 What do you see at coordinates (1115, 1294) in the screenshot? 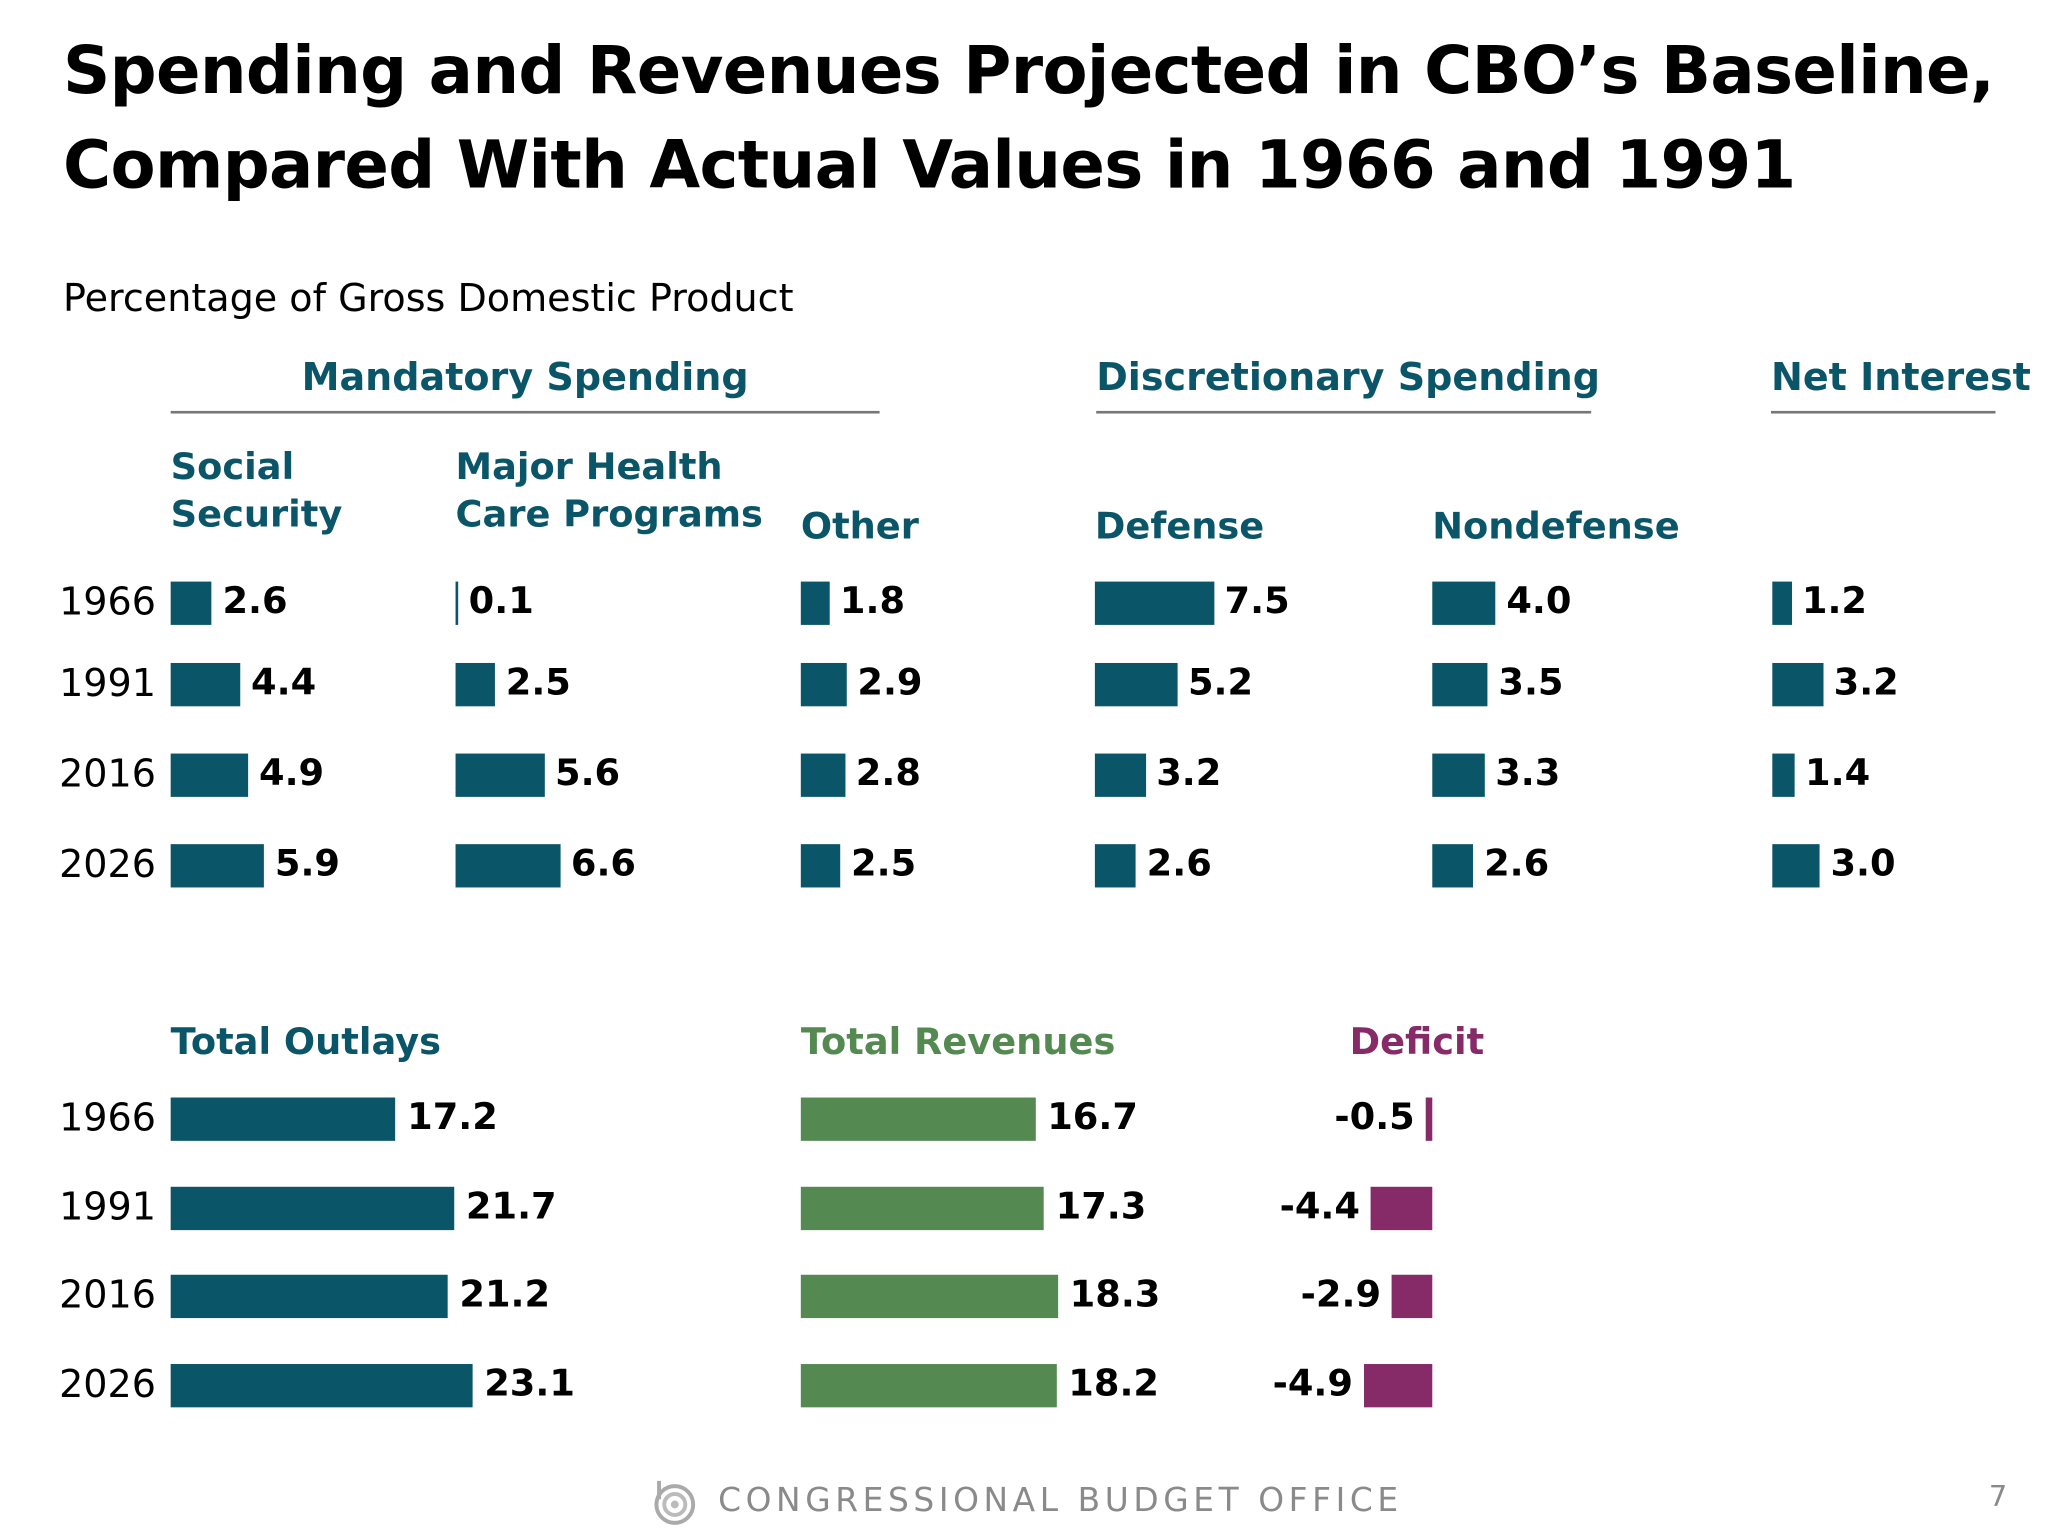
I see `data-label: 18.3` at bounding box center [1115, 1294].